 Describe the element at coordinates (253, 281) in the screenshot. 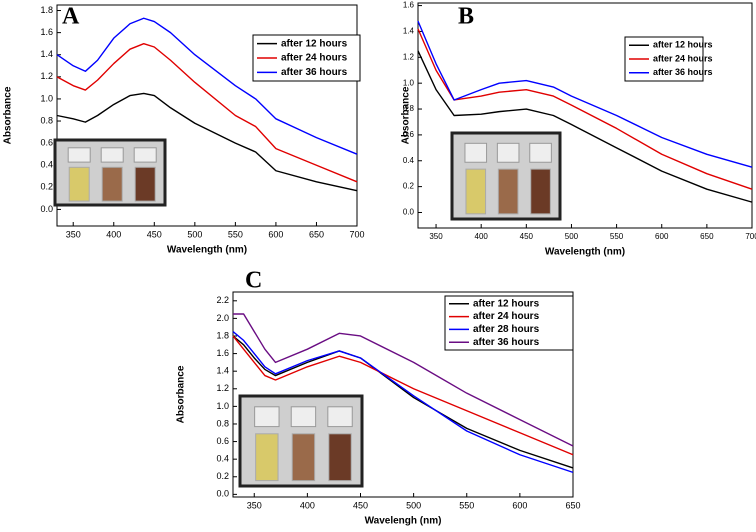

I see `panel-label: C` at that location.